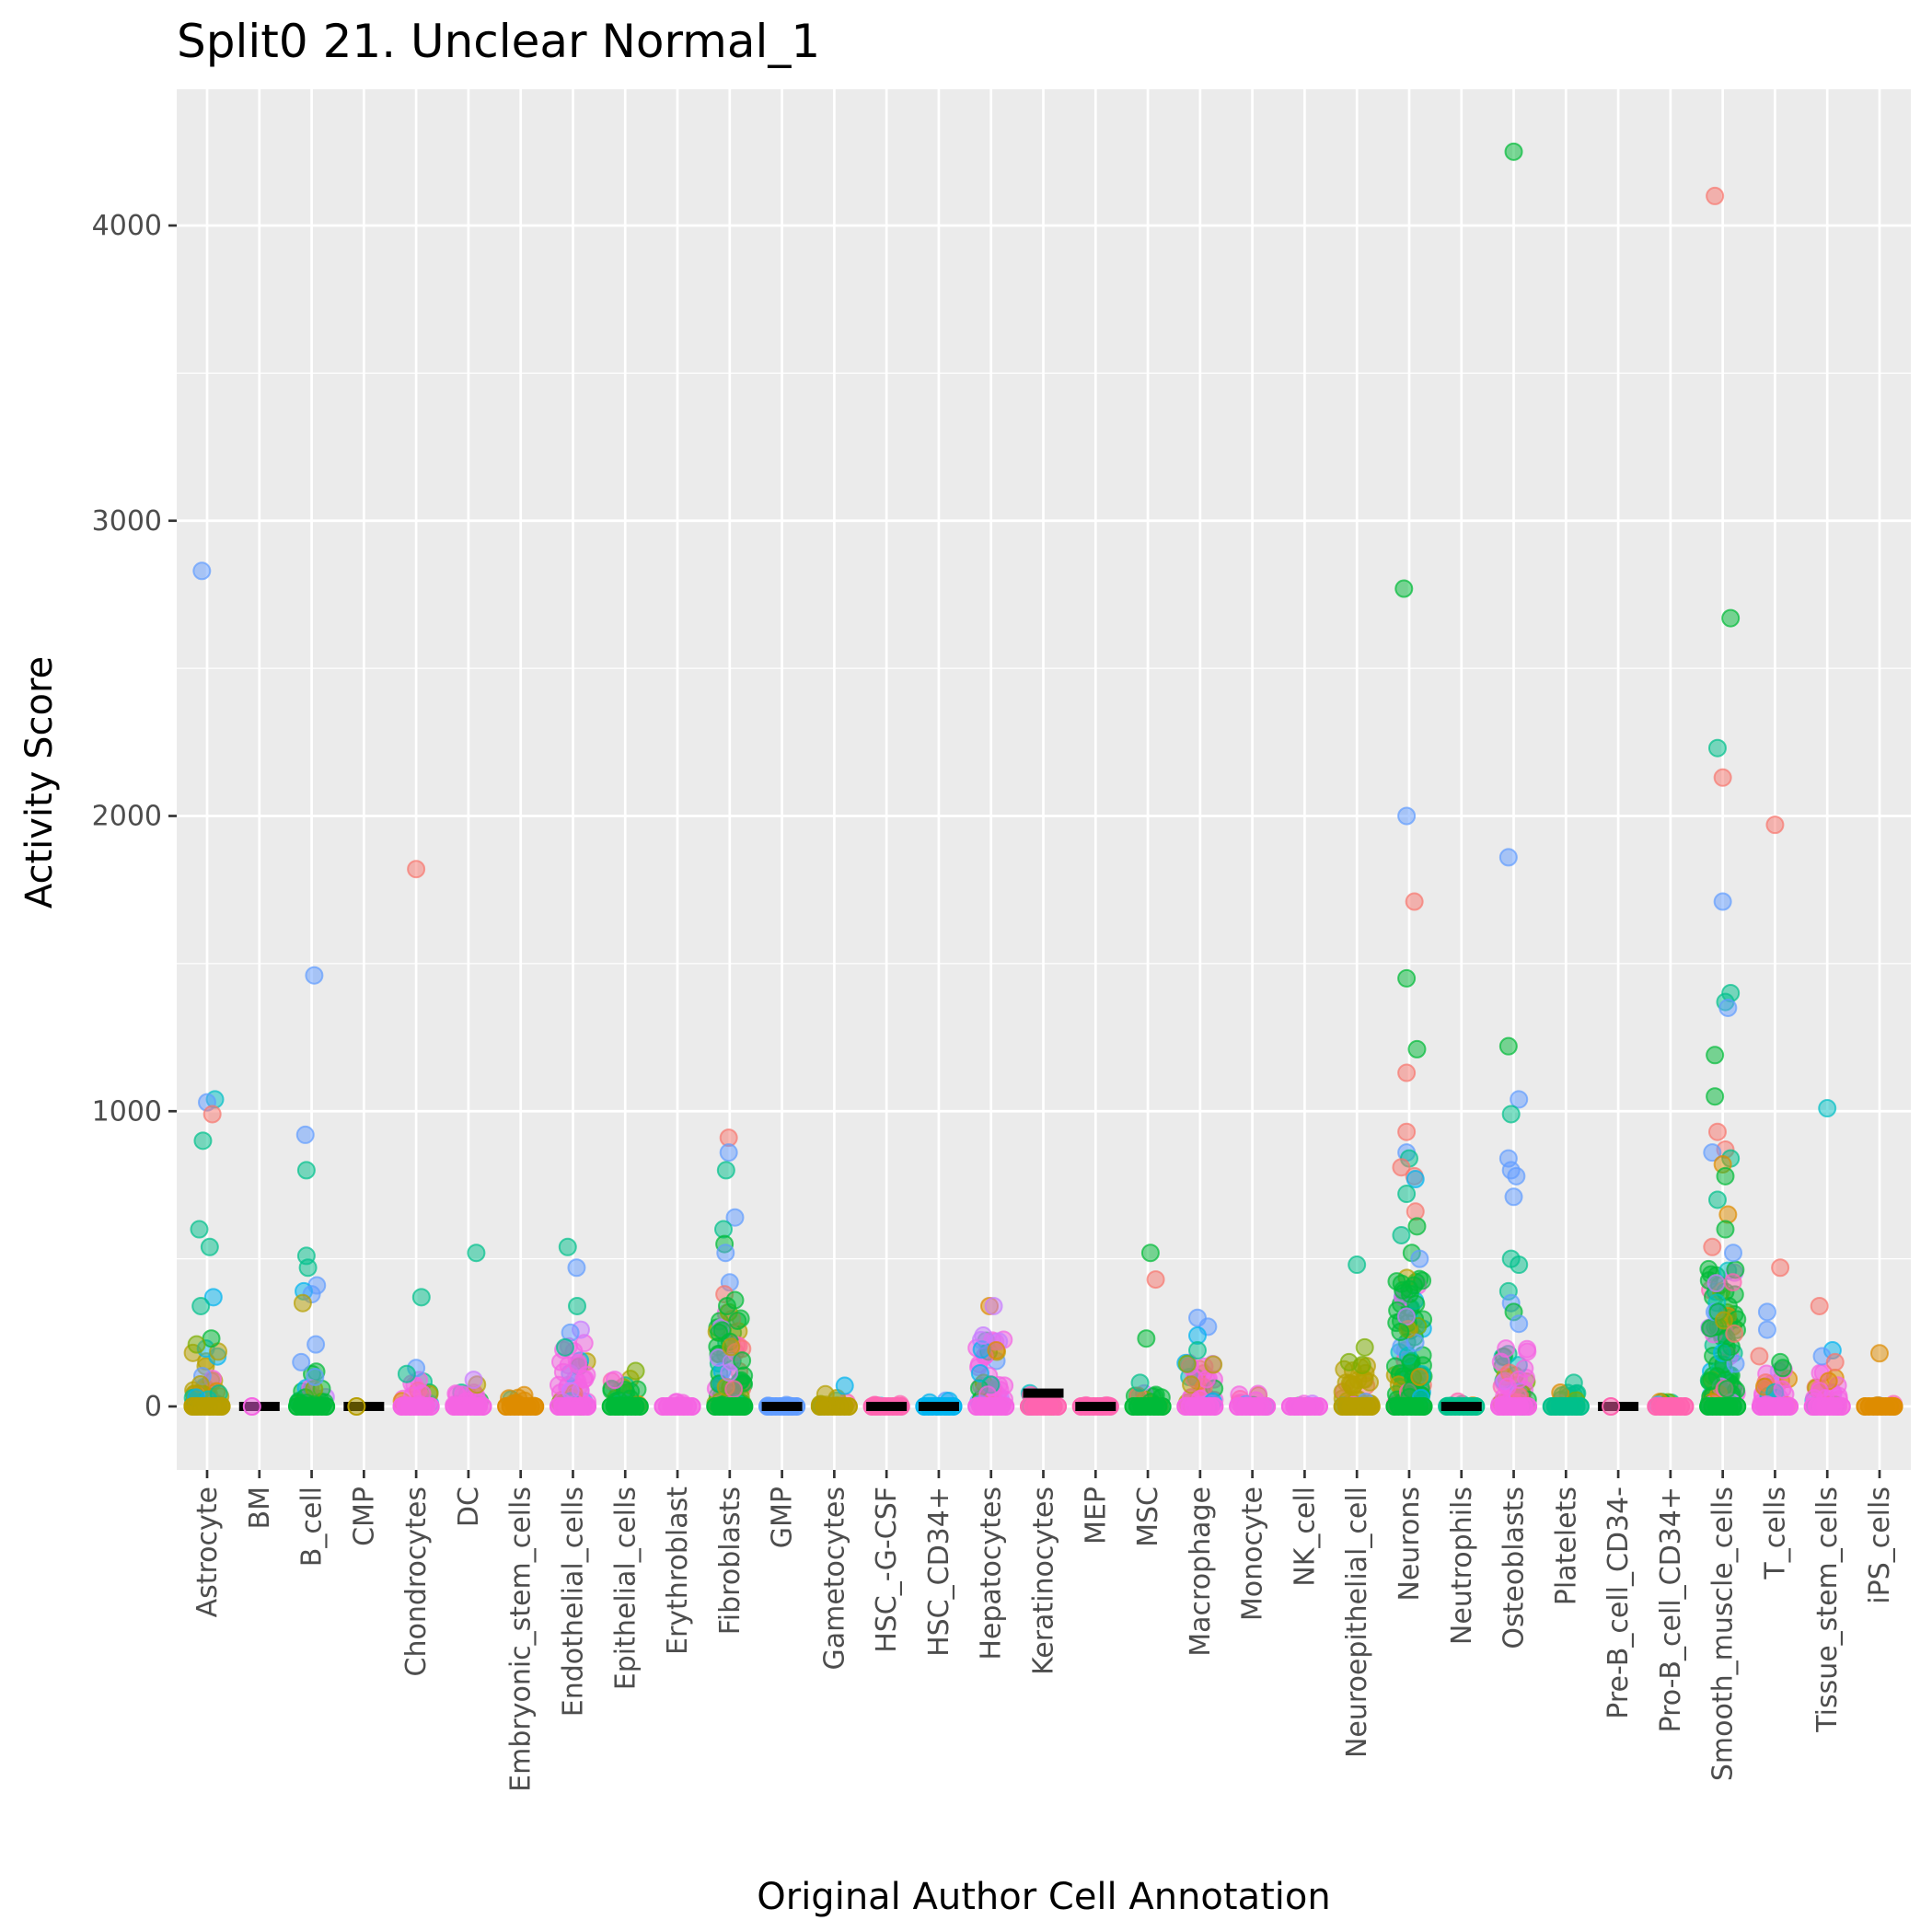 This screenshot has height=1932, width=1932. What do you see at coordinates (135, 817) in the screenshot?
I see `y-axis: 0 1000 2000 3000 4000` at bounding box center [135, 817].